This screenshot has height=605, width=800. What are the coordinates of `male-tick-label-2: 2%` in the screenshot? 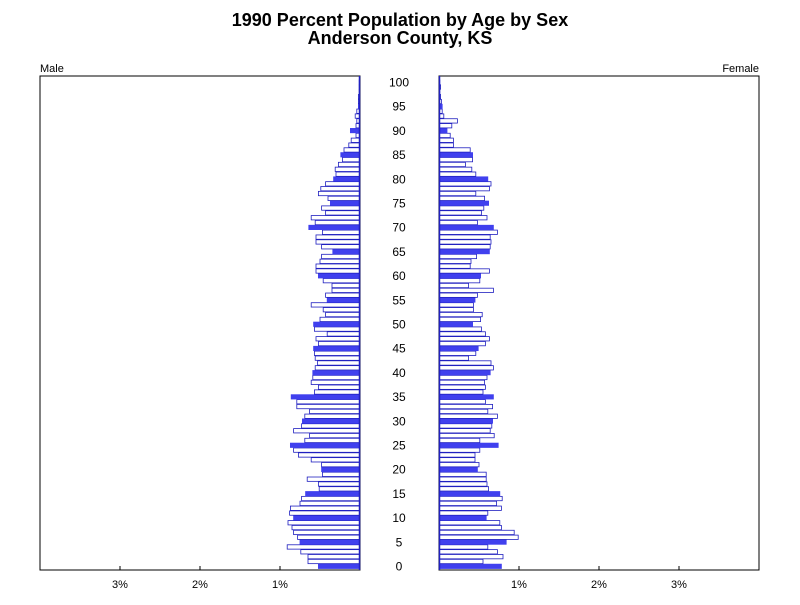 It's located at (200, 585).